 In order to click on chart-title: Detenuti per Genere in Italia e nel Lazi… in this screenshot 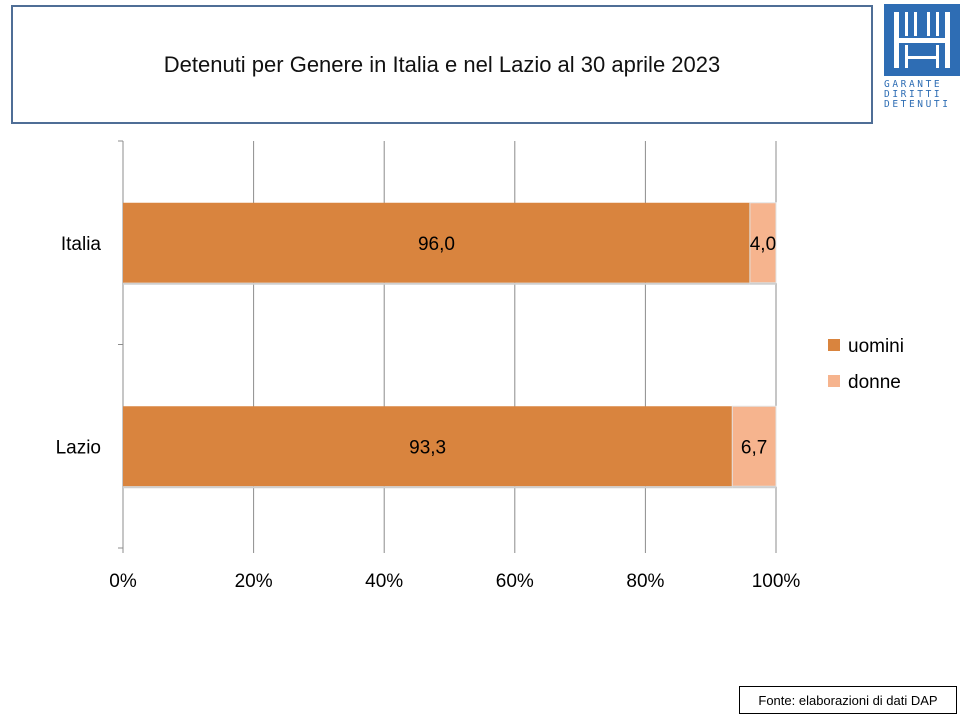, I will do `click(442, 64)`.